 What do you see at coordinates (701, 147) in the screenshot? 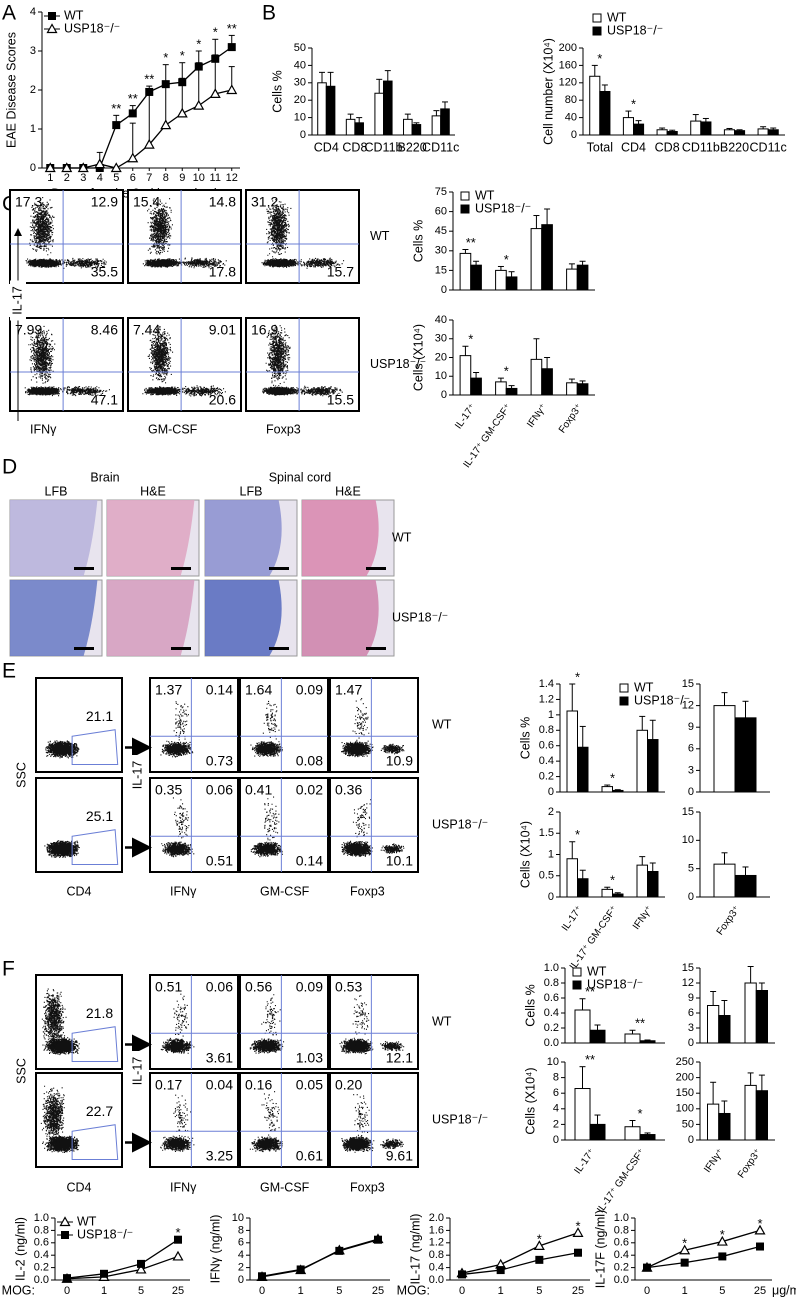
I see `x-tick-label: CD11b` at bounding box center [701, 147].